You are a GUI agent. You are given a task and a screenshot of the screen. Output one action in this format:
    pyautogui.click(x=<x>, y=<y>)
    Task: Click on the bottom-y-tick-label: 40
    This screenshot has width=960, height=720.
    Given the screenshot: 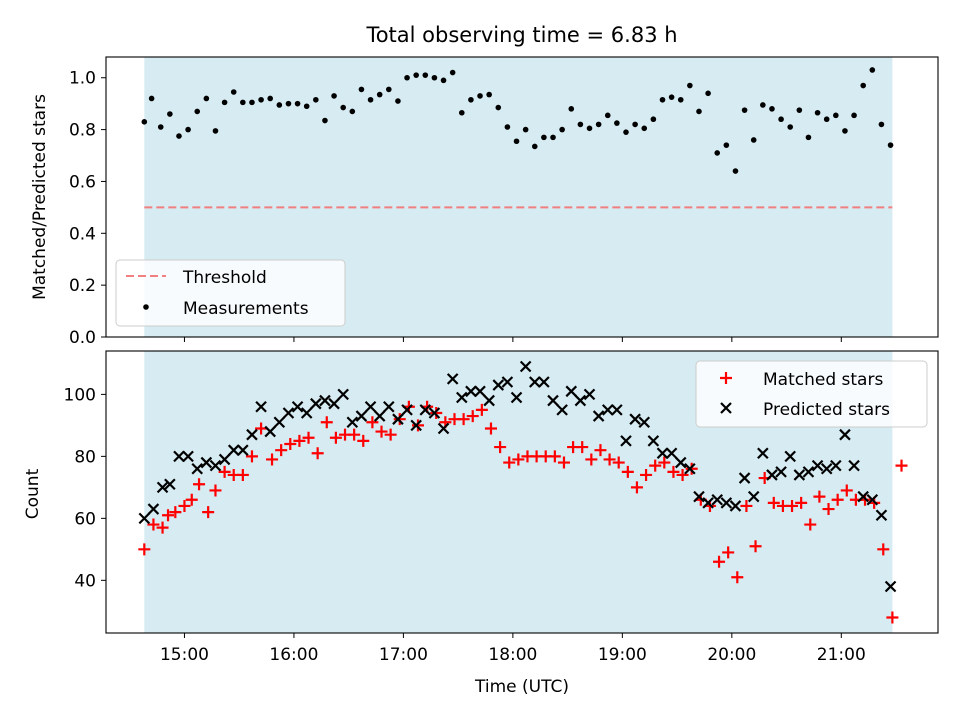 What is the action you would take?
    pyautogui.click(x=85, y=581)
    